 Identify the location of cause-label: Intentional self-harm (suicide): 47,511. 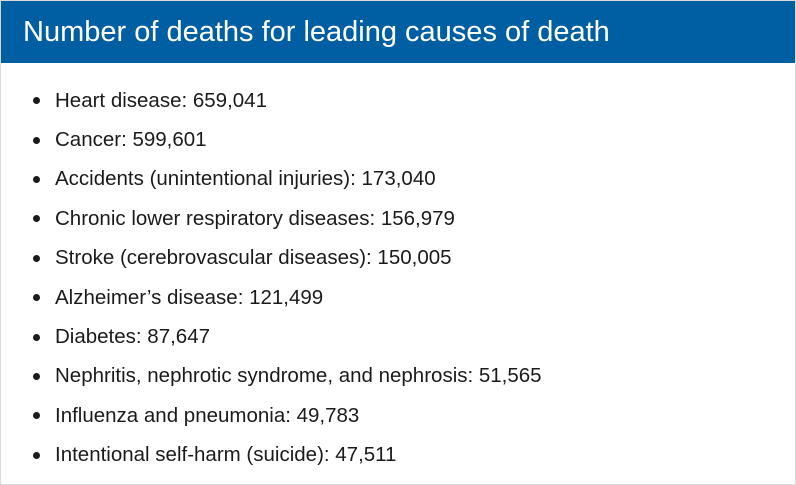
(226, 455).